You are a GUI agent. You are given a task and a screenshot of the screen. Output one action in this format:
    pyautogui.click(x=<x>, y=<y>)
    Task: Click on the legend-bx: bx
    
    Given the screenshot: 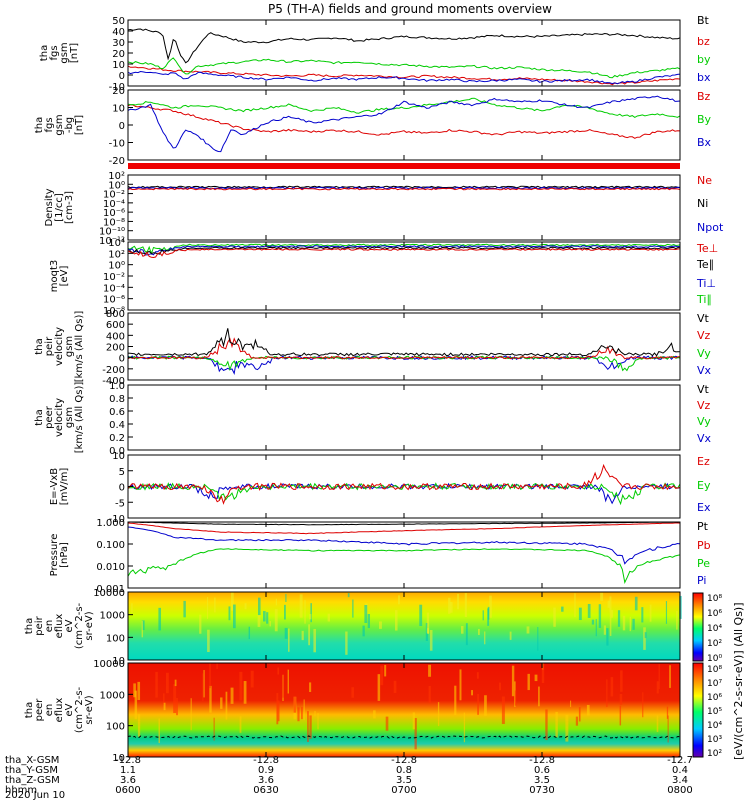 What is the action you would take?
    pyautogui.click(x=704, y=77)
    